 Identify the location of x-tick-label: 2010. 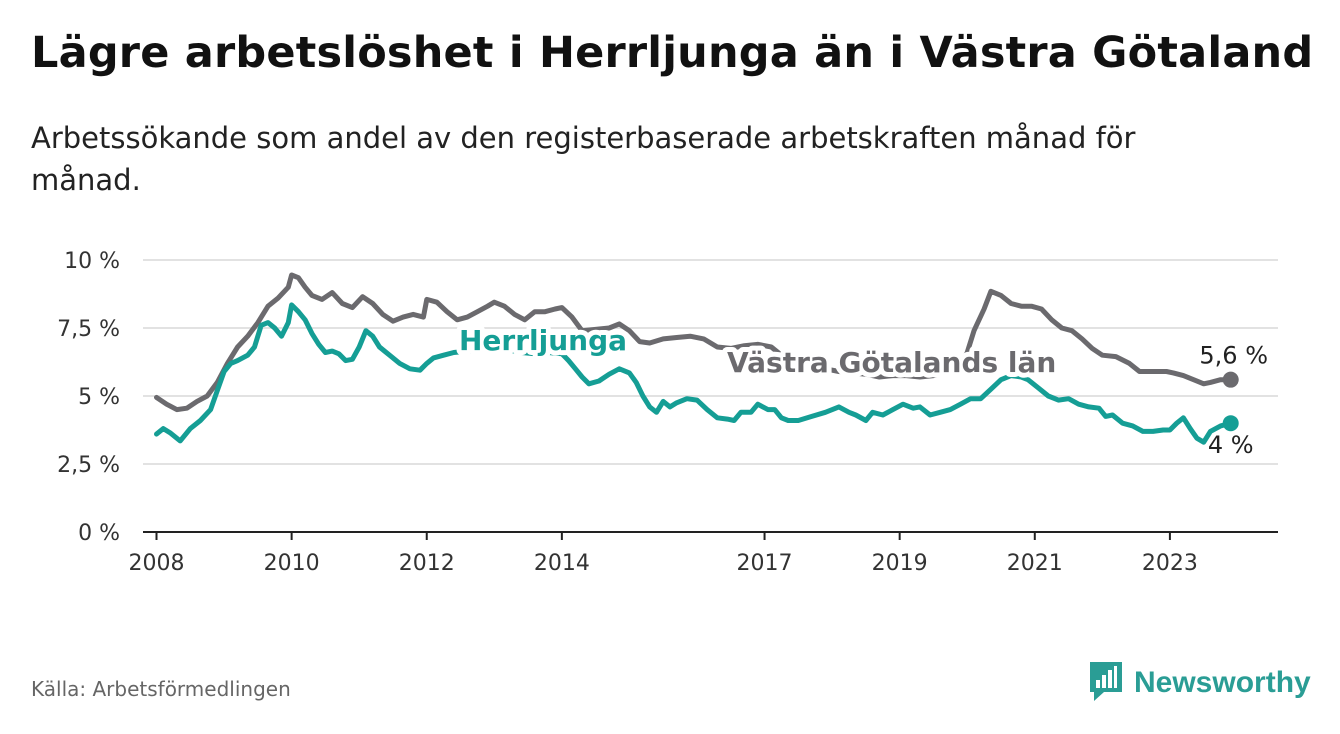
(292, 563).